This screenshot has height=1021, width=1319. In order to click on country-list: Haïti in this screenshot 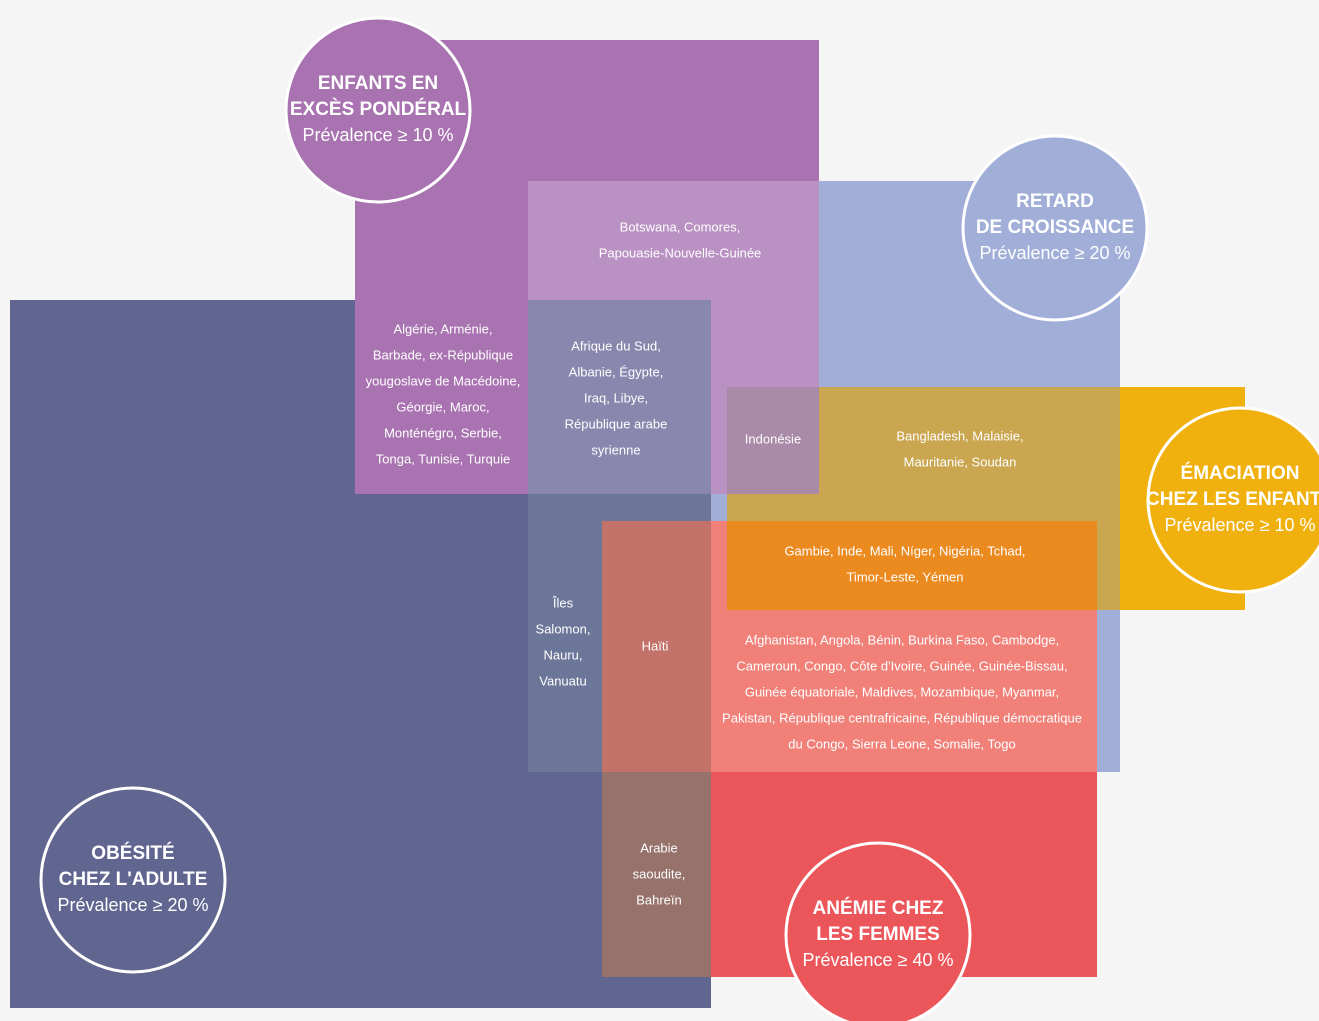, I will do `click(655, 645)`.